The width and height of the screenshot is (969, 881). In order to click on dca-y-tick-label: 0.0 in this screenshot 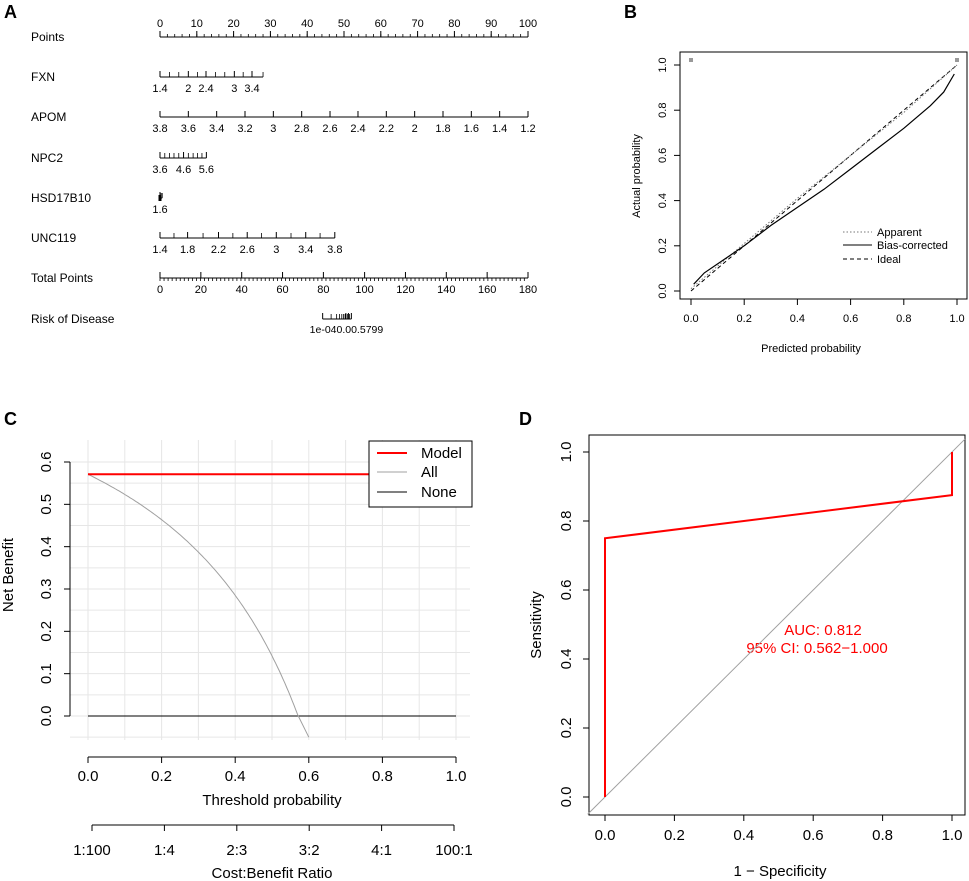, I will do `click(46, 716)`.